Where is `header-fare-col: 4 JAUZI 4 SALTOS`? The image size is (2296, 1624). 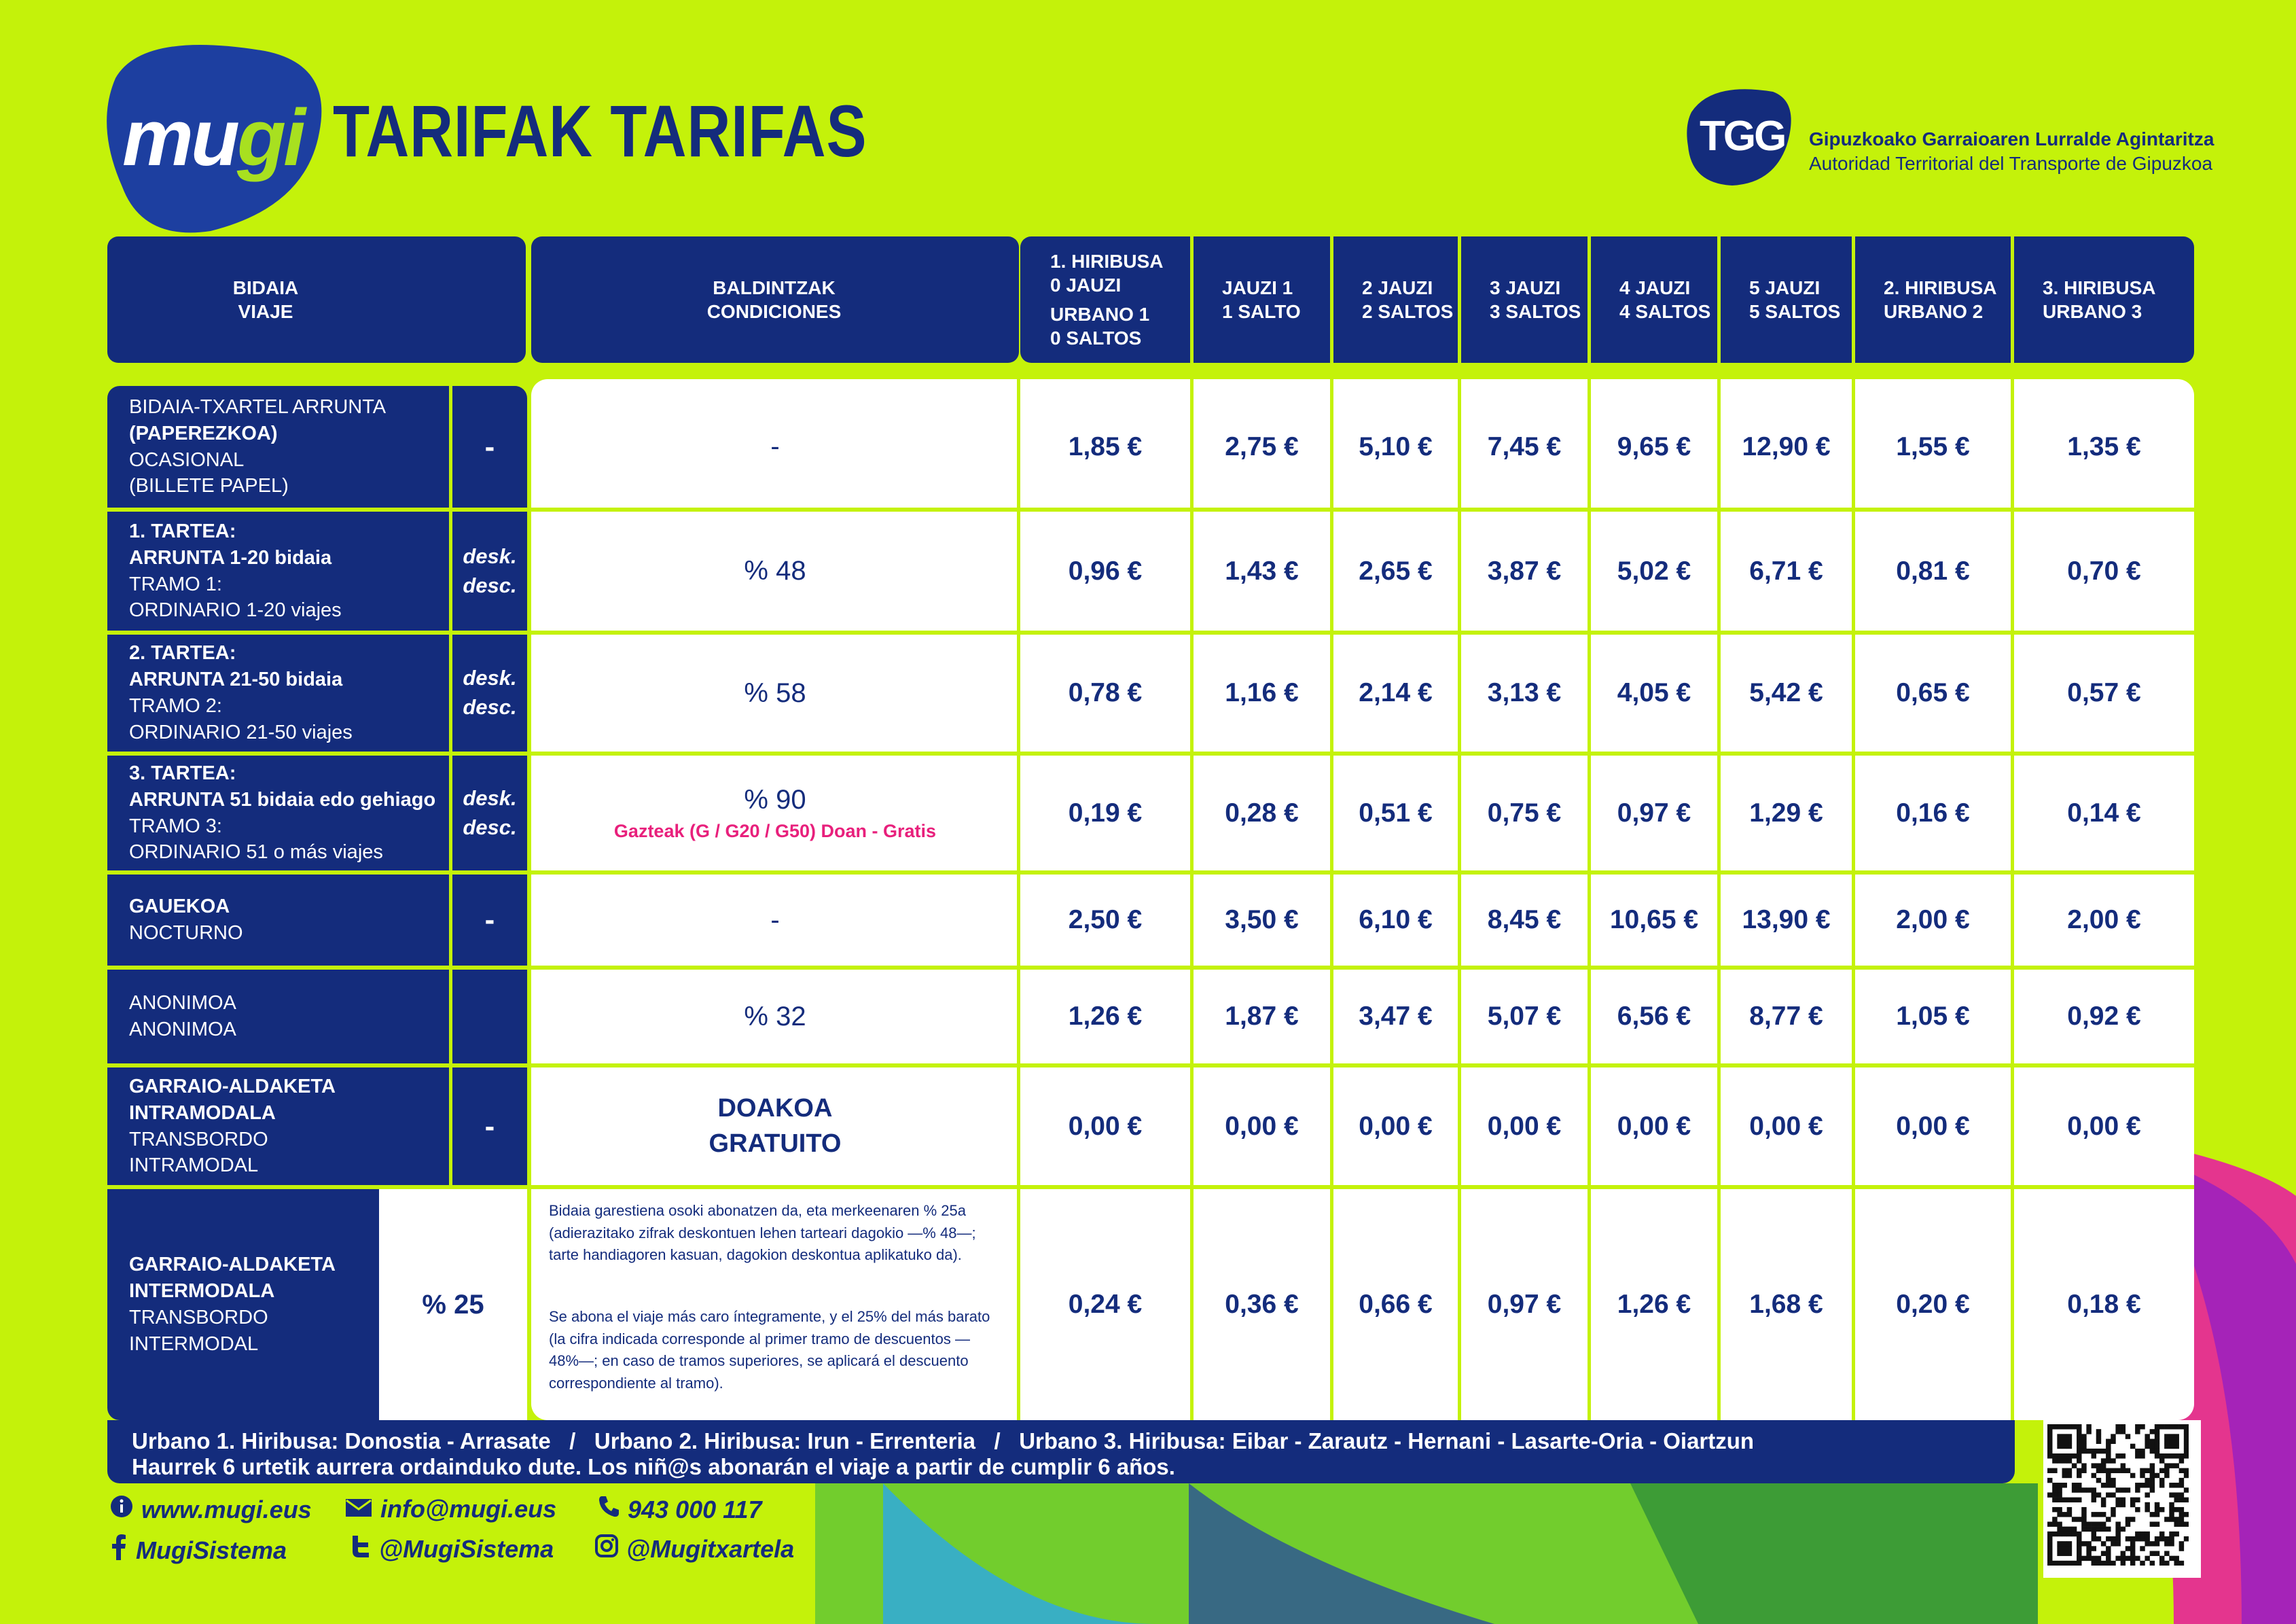 header-fare-col: 4 JAUZI 4 SALTOS is located at coordinates (1654, 300).